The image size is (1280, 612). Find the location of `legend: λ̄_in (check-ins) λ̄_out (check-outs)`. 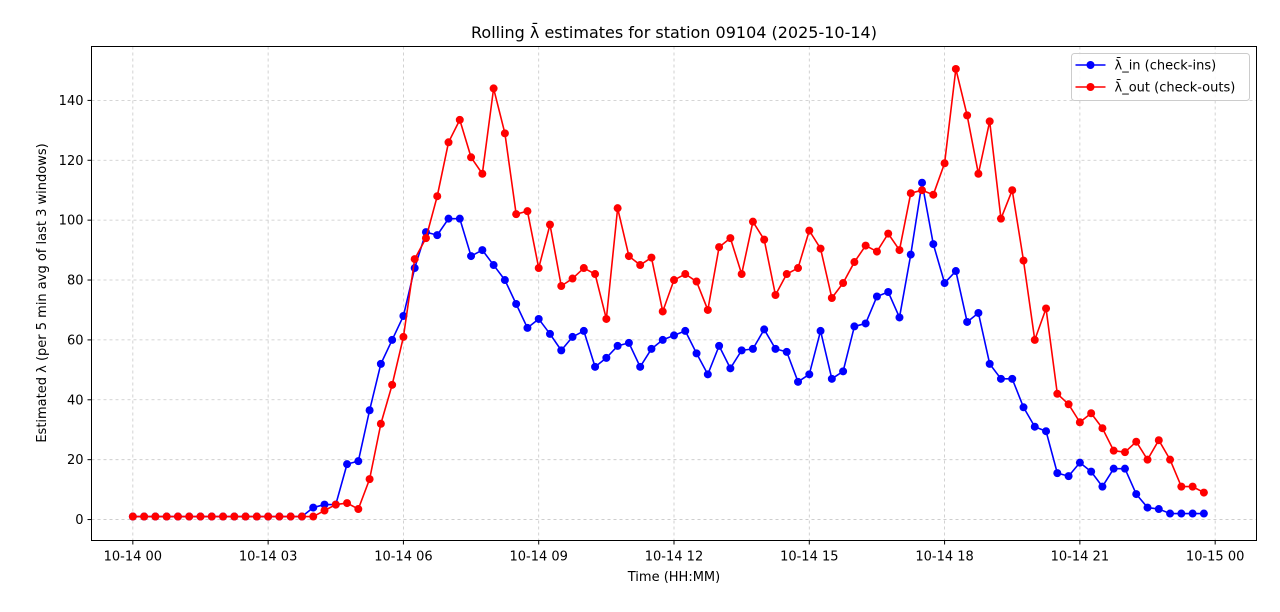

legend: λ̄_in (check-ins) λ̄_out (check-outs) is located at coordinates (1160, 77).